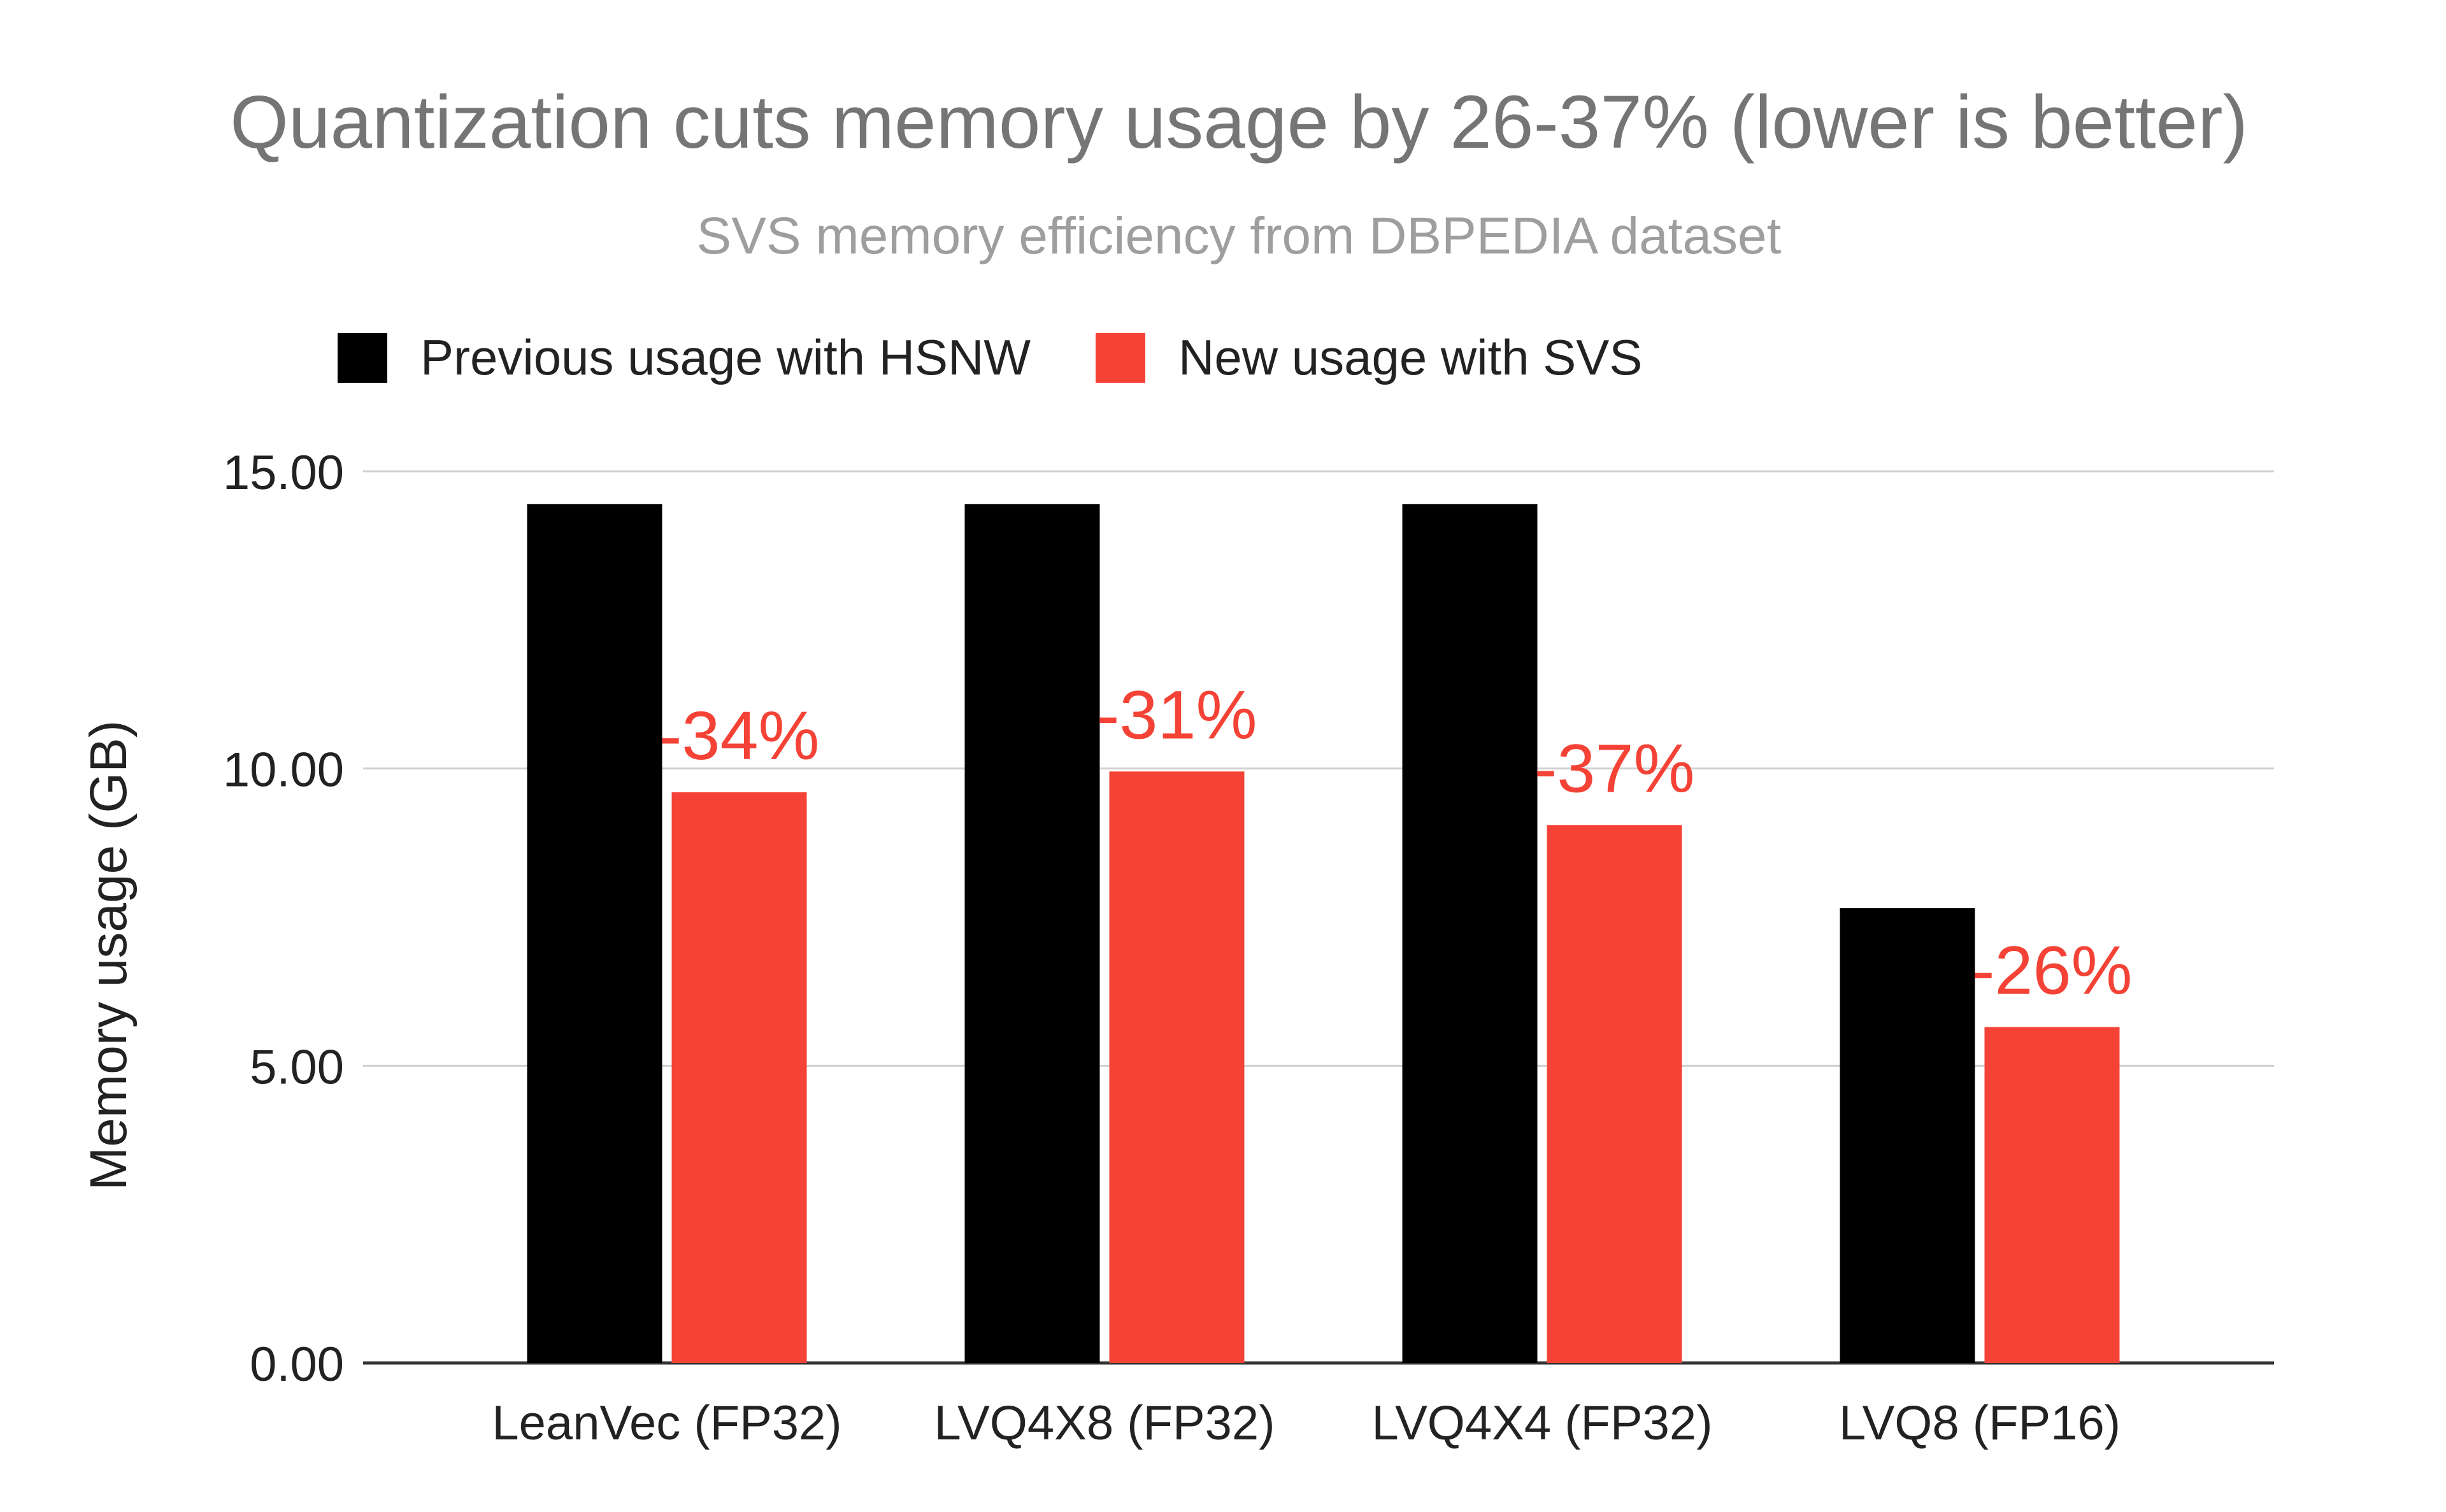  What do you see at coordinates (283, 770) in the screenshot?
I see `y-tick-label: 10.00` at bounding box center [283, 770].